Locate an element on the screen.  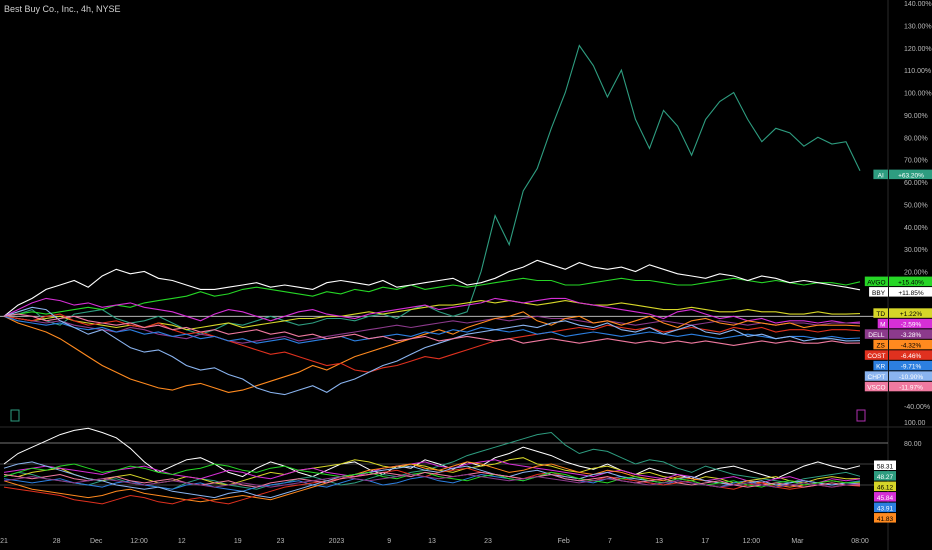
y-tick-label: 90.00% is located at coordinates (916, 116).